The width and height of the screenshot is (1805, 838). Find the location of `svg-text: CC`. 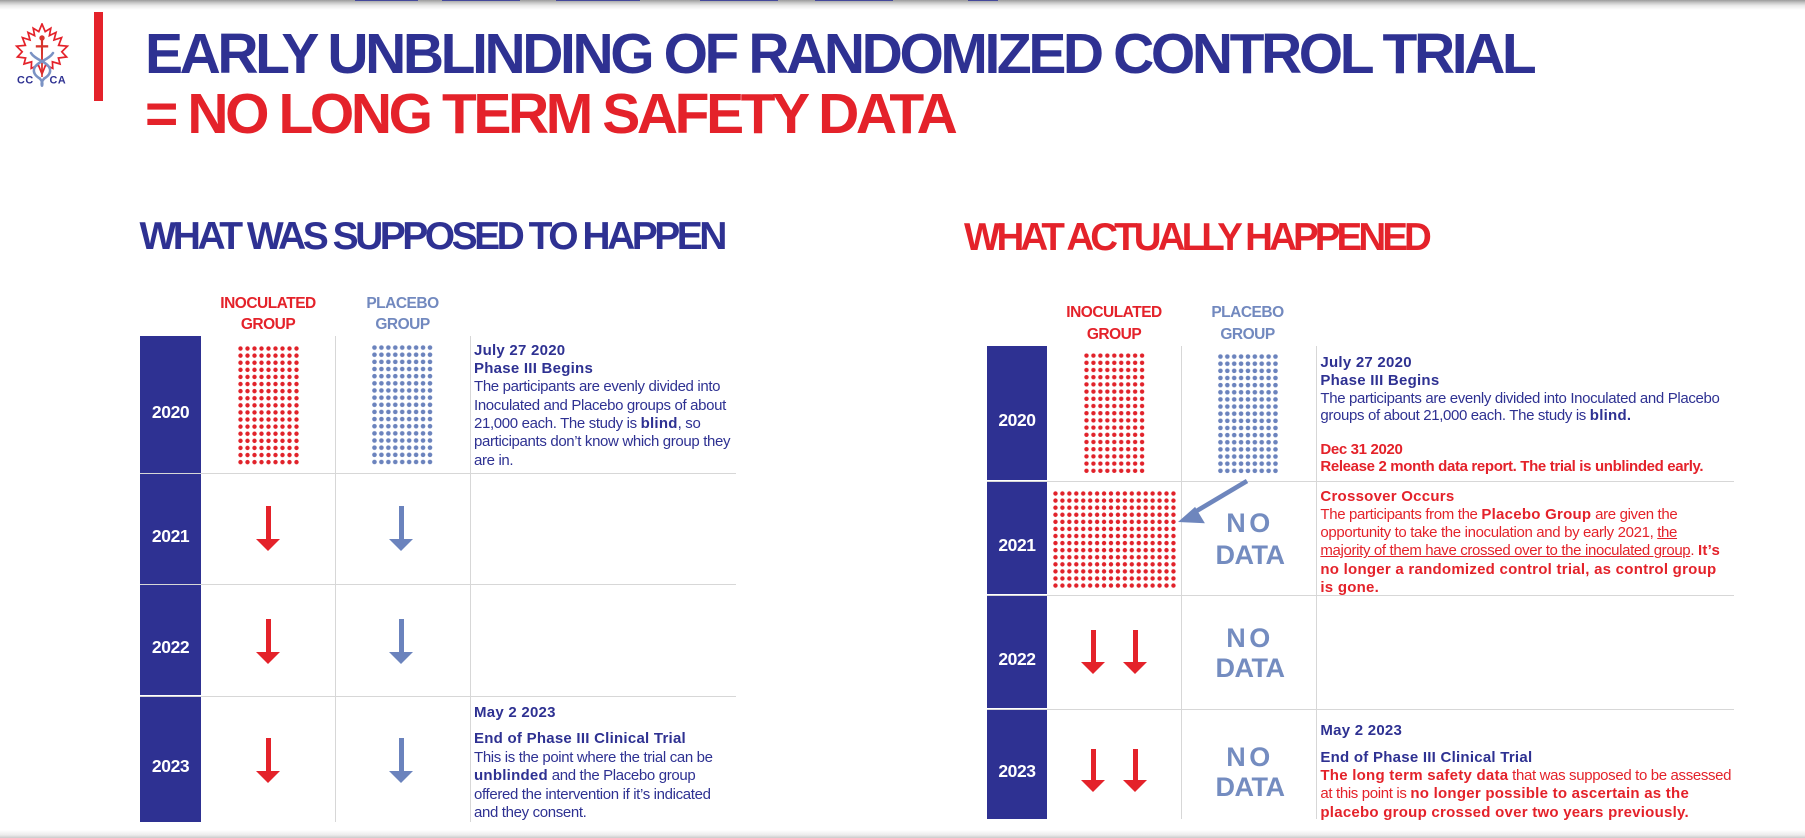

svg-text: CC is located at coordinates (25, 81).